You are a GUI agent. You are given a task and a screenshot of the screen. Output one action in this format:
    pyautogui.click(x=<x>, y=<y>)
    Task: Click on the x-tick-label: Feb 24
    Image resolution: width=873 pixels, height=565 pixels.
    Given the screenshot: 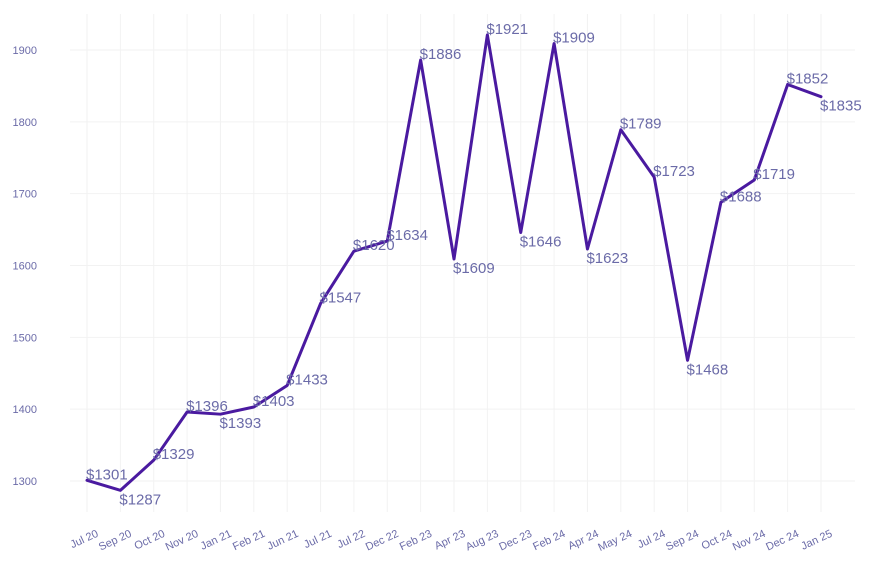 What is the action you would take?
    pyautogui.click(x=549, y=540)
    